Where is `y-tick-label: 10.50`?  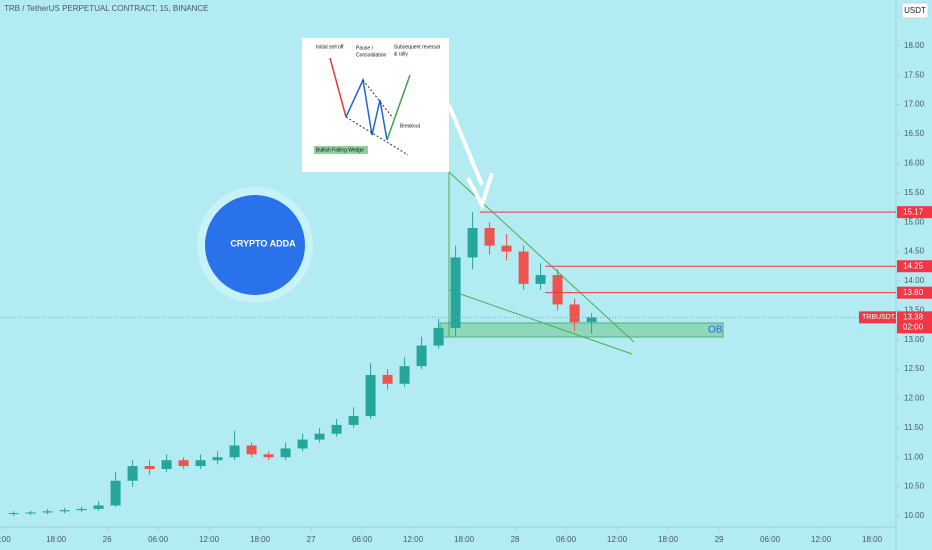
y-tick-label: 10.50 is located at coordinates (914, 486).